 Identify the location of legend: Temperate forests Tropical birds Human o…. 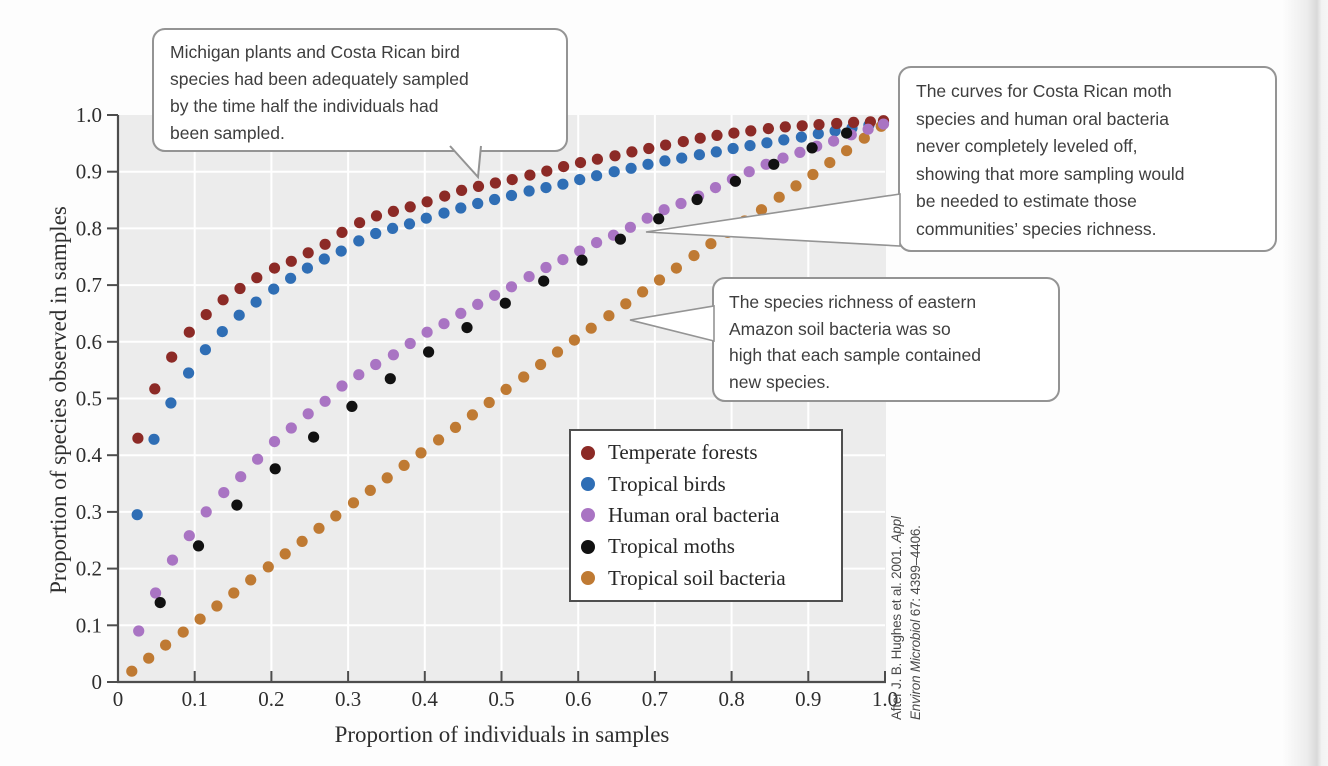
(706, 515).